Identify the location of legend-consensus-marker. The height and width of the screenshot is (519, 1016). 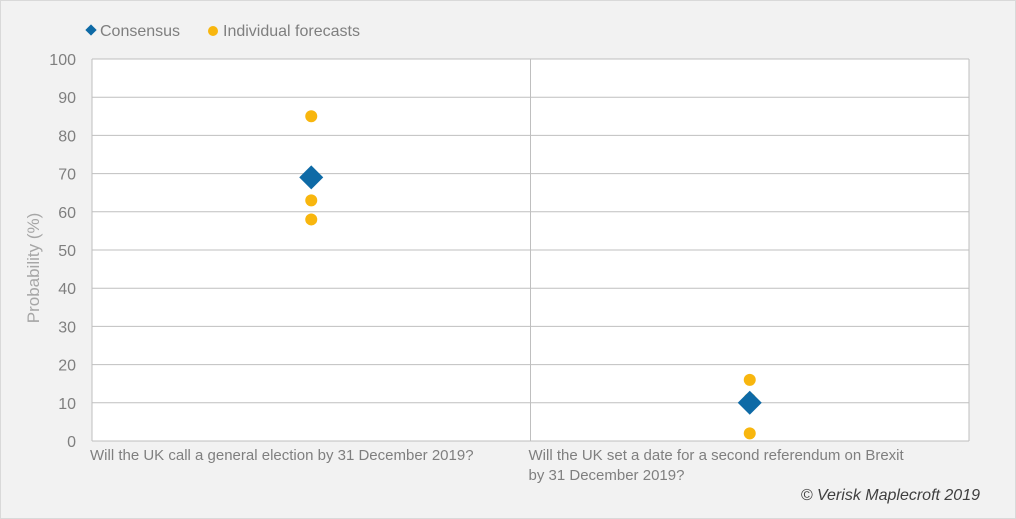
(91, 30).